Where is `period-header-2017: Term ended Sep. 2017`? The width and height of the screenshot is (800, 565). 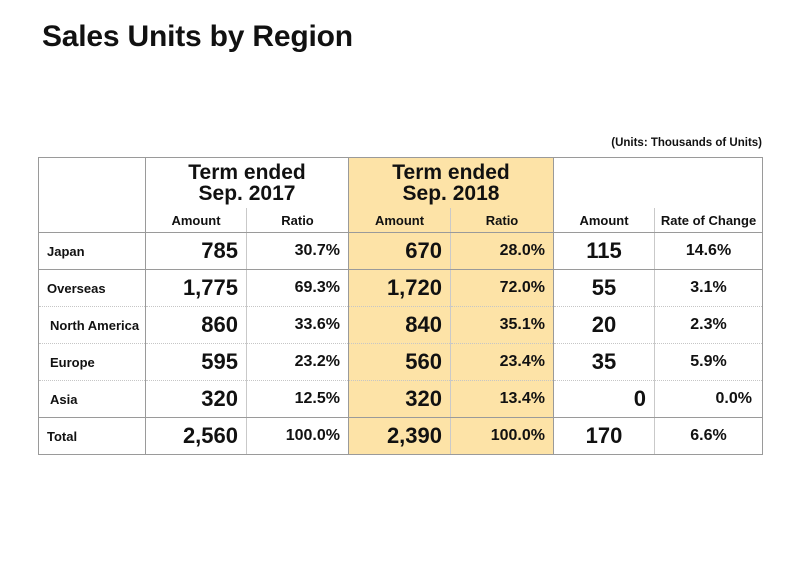 period-header-2017: Term ended Sep. 2017 is located at coordinates (247, 182).